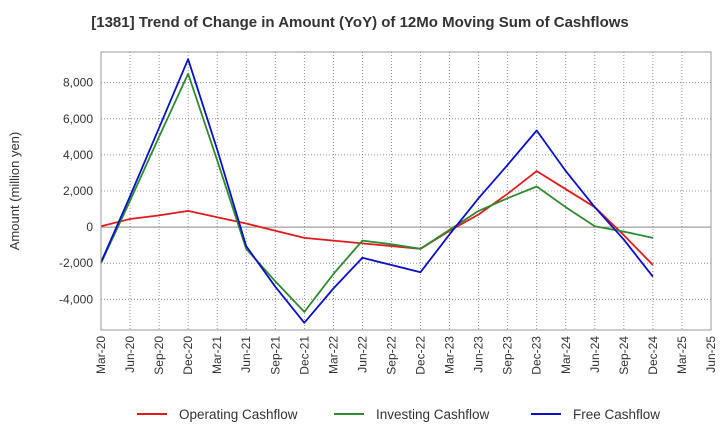 The width and height of the screenshot is (720, 440). I want to click on x-tick-label: Sep-21, so click(275, 355).